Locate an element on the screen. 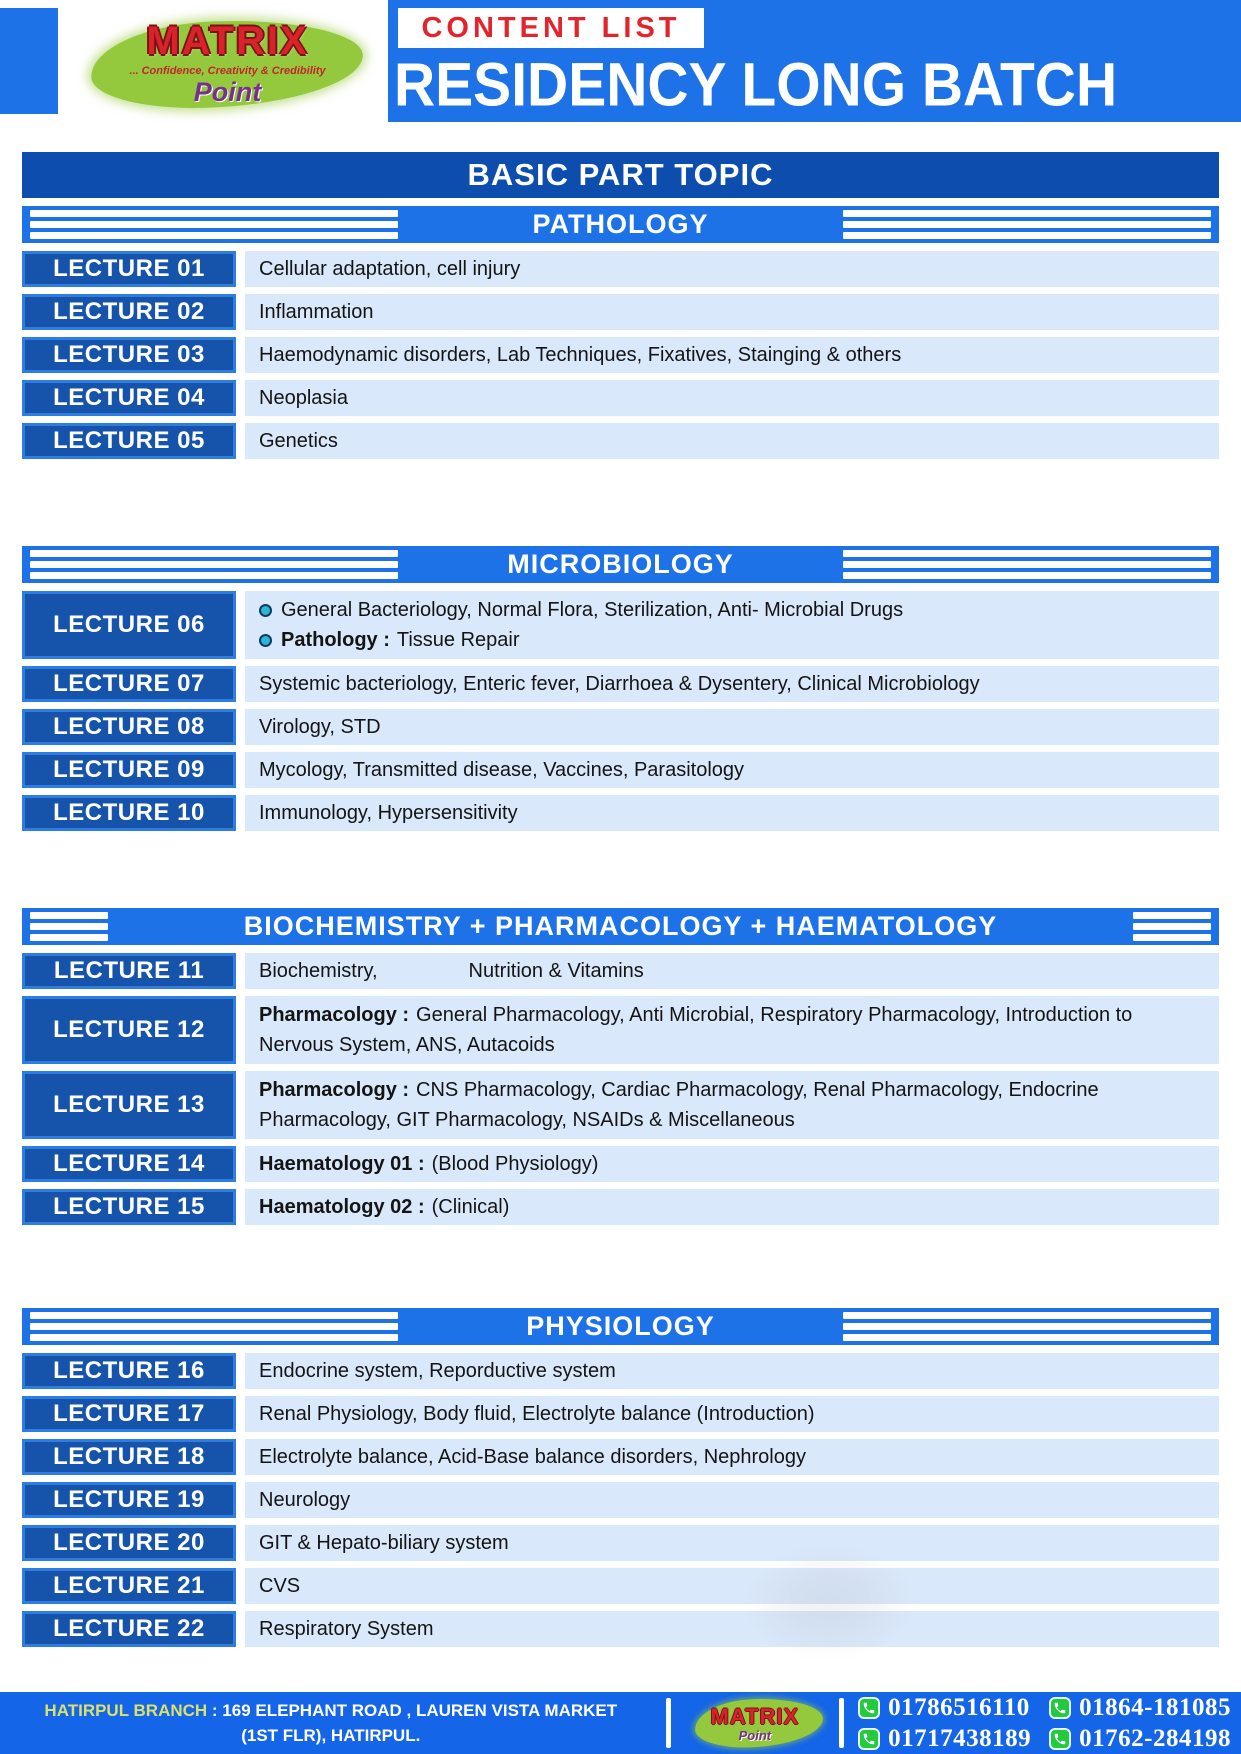 This screenshot has height=1754, width=1241. phone-number: 01762-284198 is located at coordinates (1155, 1738).